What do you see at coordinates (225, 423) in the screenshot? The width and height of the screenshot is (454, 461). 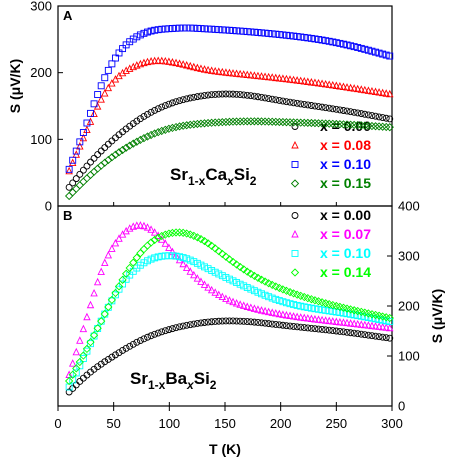 I see `x-tick-label: 150` at bounding box center [225, 423].